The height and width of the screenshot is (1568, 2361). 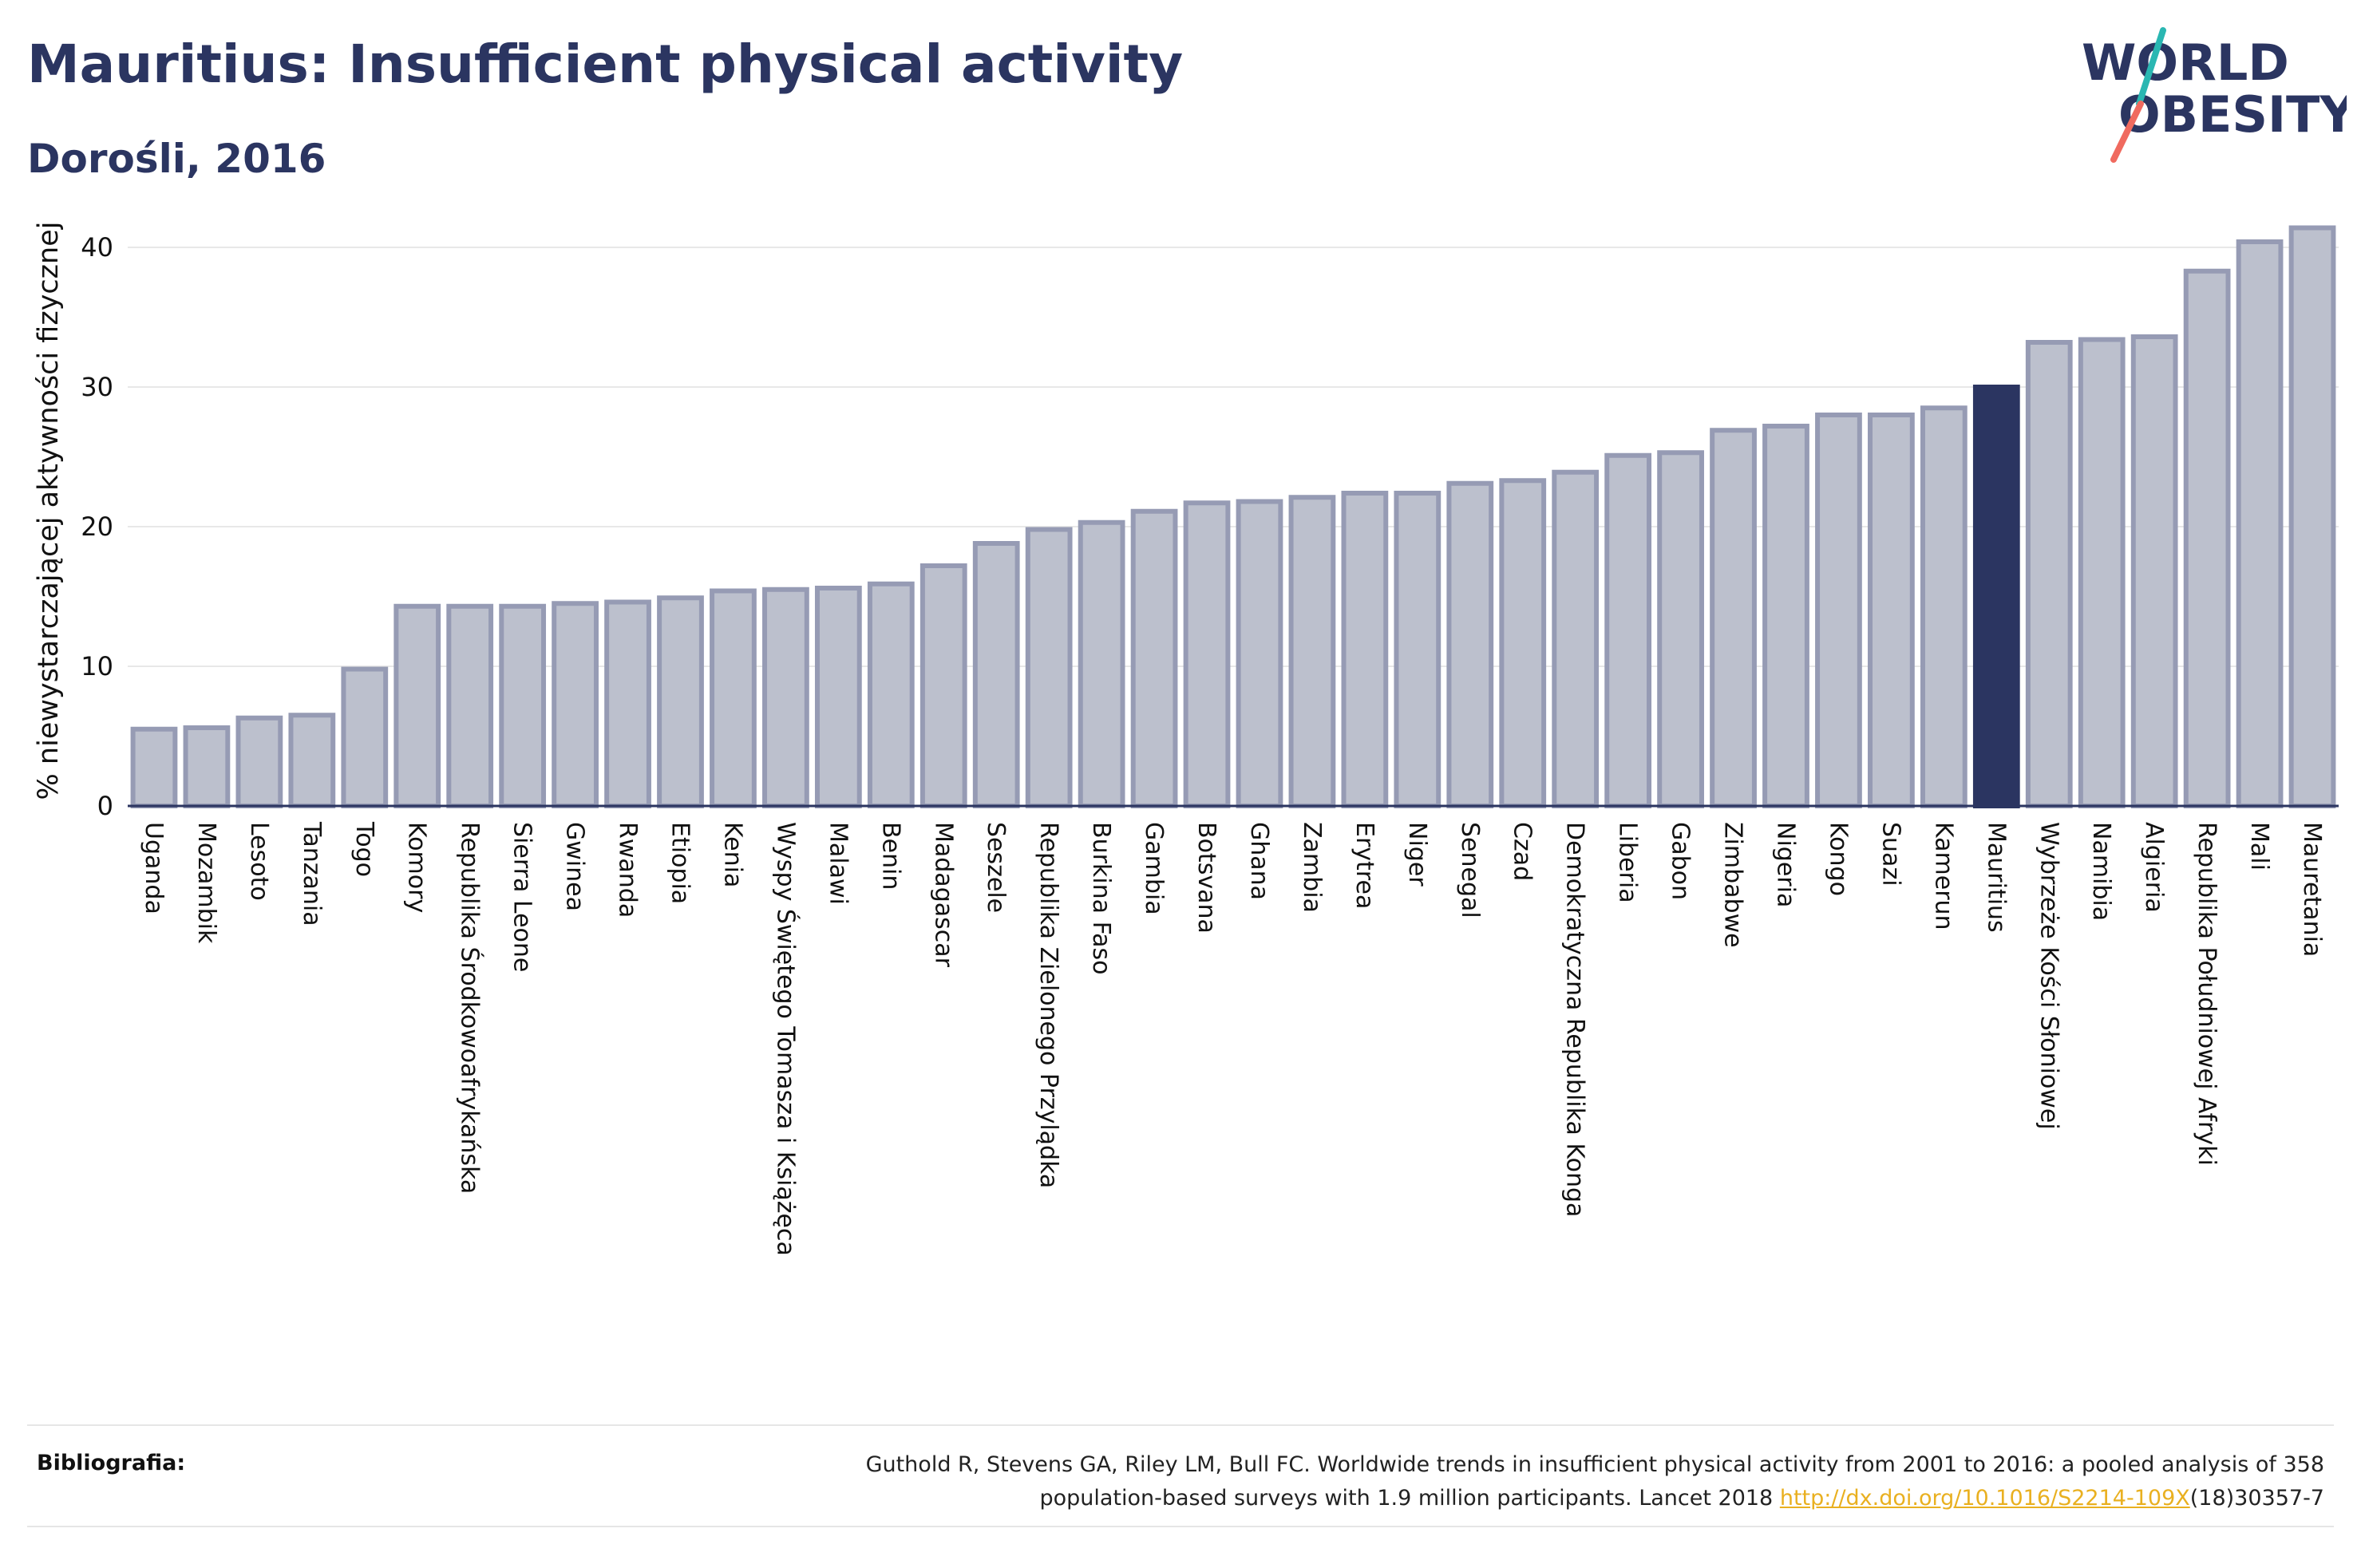 I want to click on y-tick-label: 10, so click(x=97, y=666).